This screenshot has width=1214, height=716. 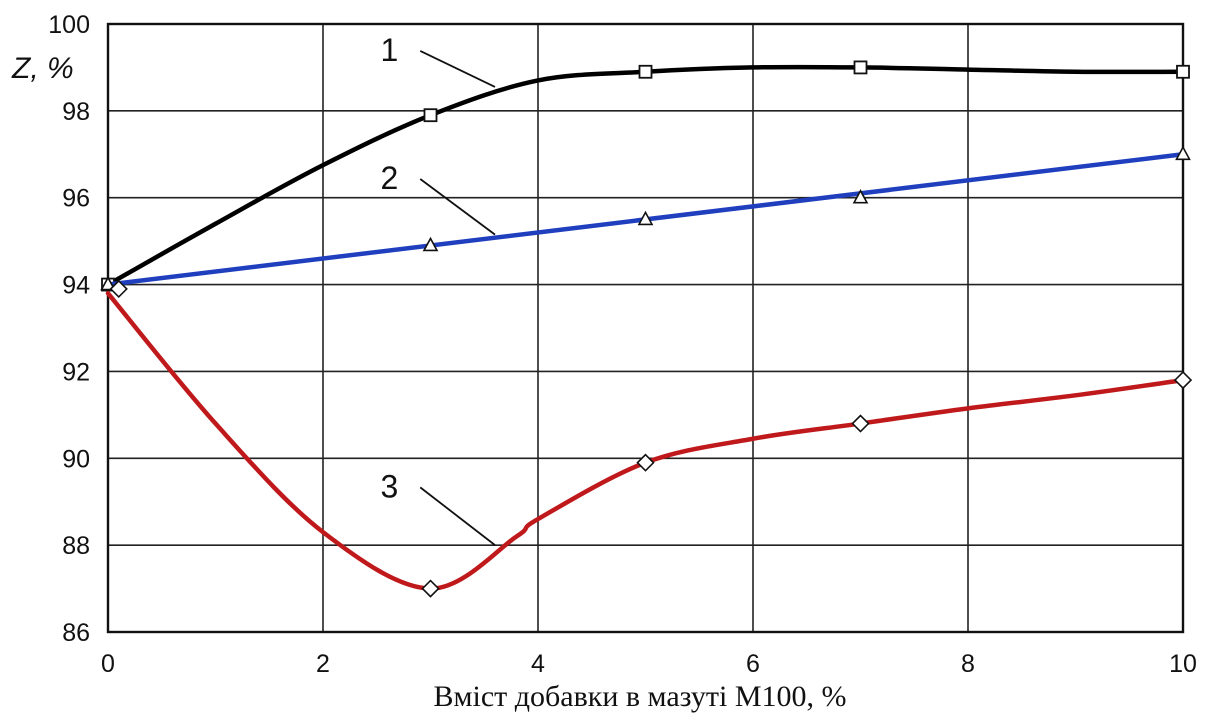 I want to click on y-tick-label: 94, so click(x=76, y=286).